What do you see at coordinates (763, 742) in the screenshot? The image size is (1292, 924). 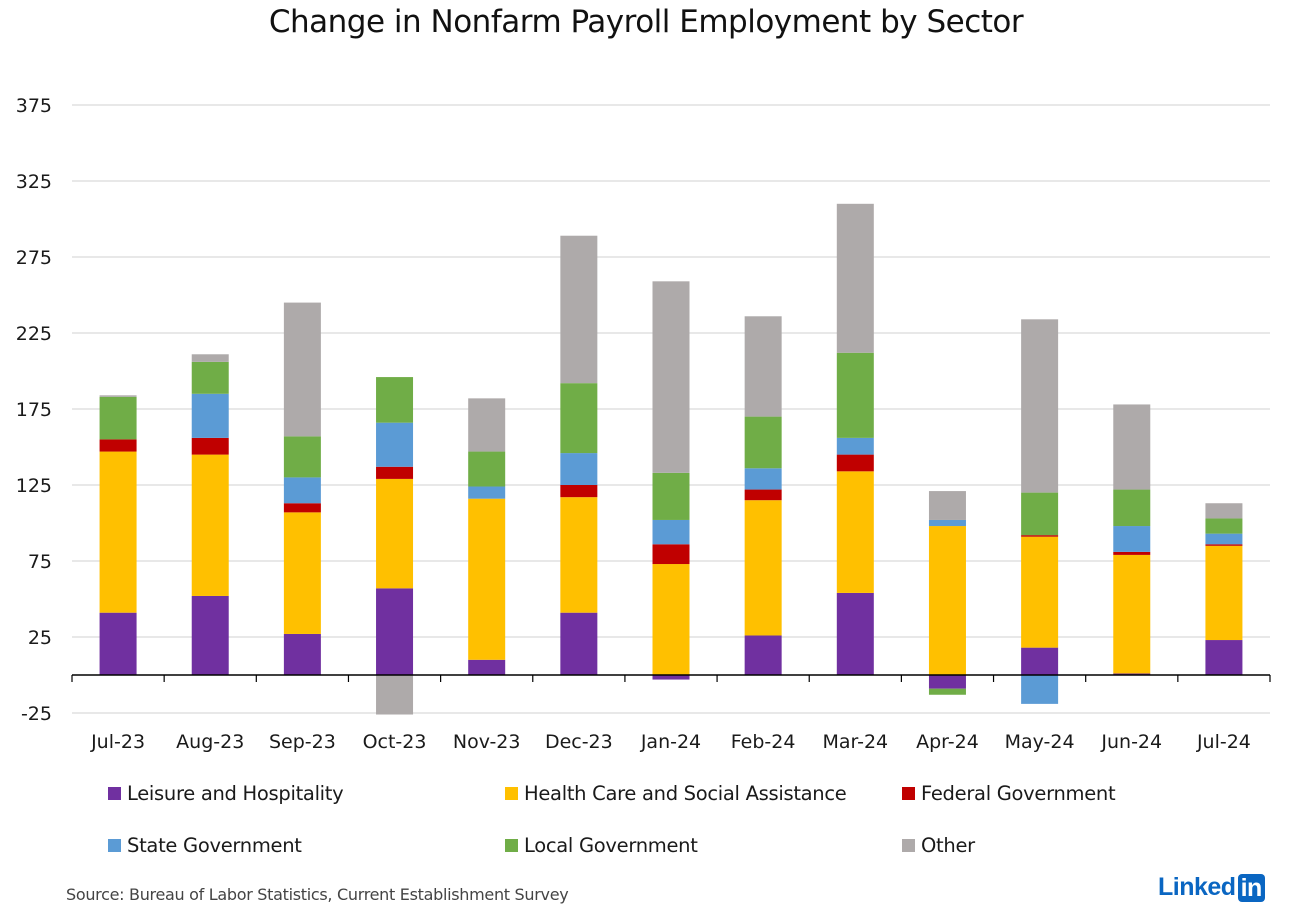 I see `x-tick-label: Feb-24` at bounding box center [763, 742].